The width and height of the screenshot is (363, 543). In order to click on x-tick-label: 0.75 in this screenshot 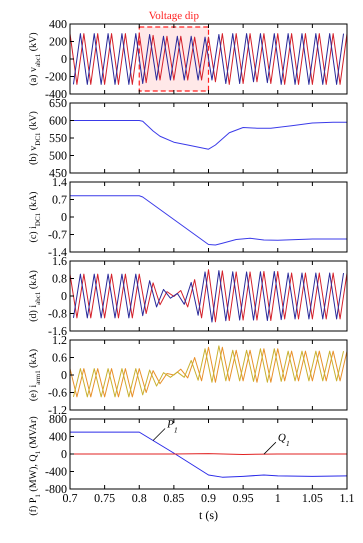, I will do `click(105, 498)`.